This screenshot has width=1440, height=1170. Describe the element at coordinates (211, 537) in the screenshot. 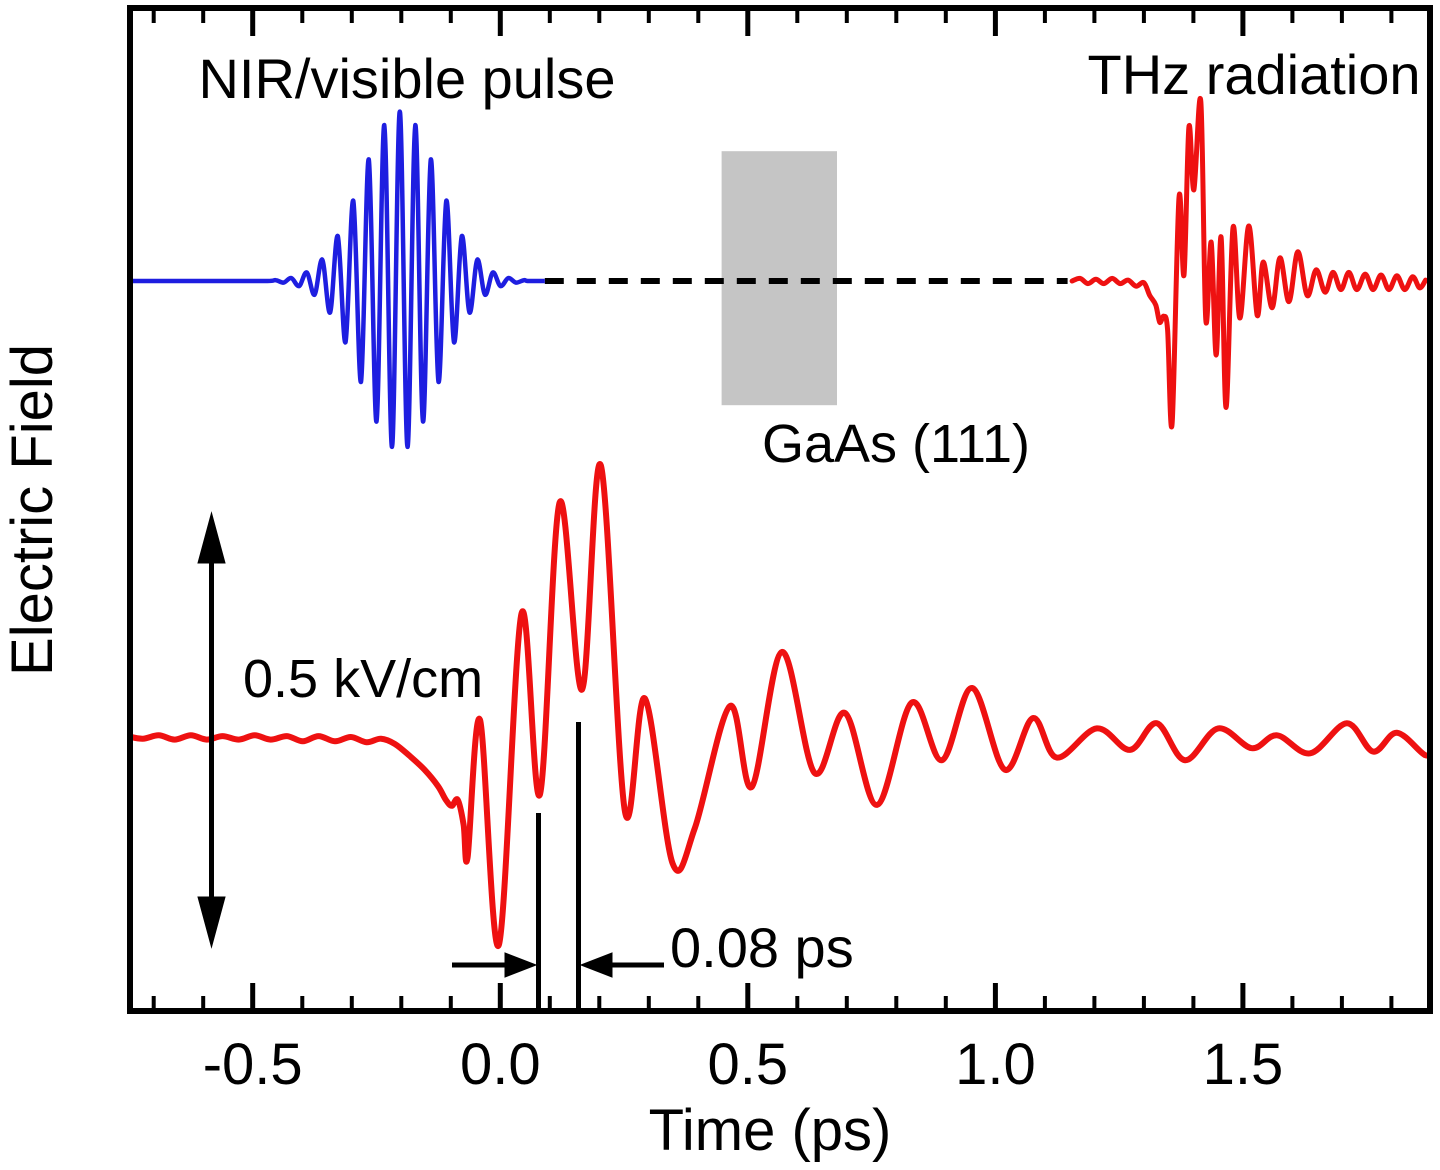

I see `arrowhead-up-icon` at that location.